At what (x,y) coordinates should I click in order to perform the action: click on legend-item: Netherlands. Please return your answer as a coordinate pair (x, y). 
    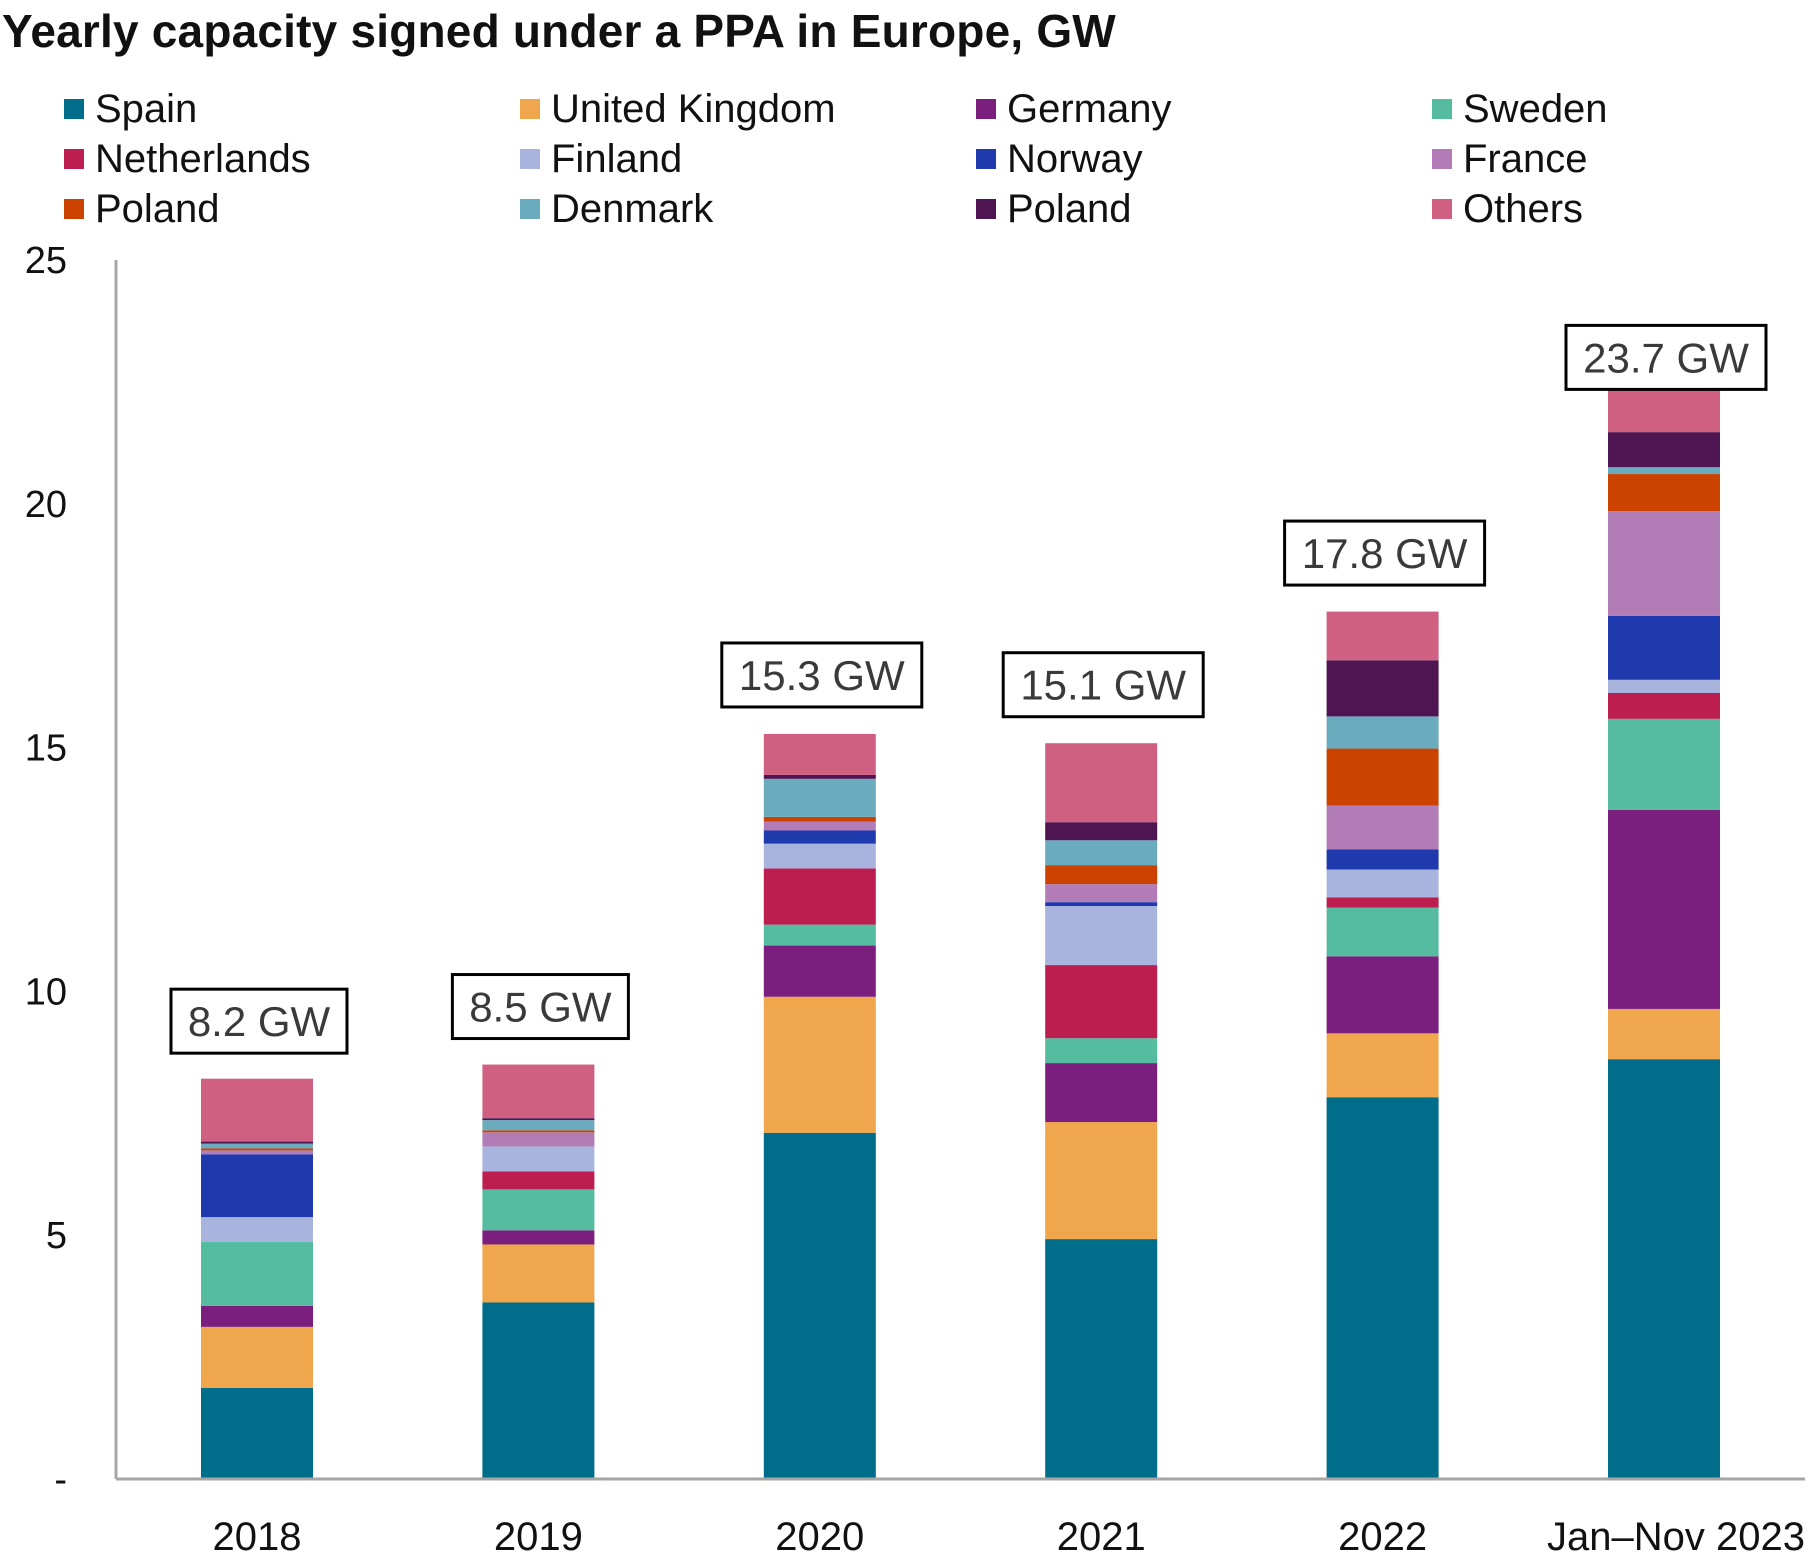
    Looking at the image, I should click on (187, 159).